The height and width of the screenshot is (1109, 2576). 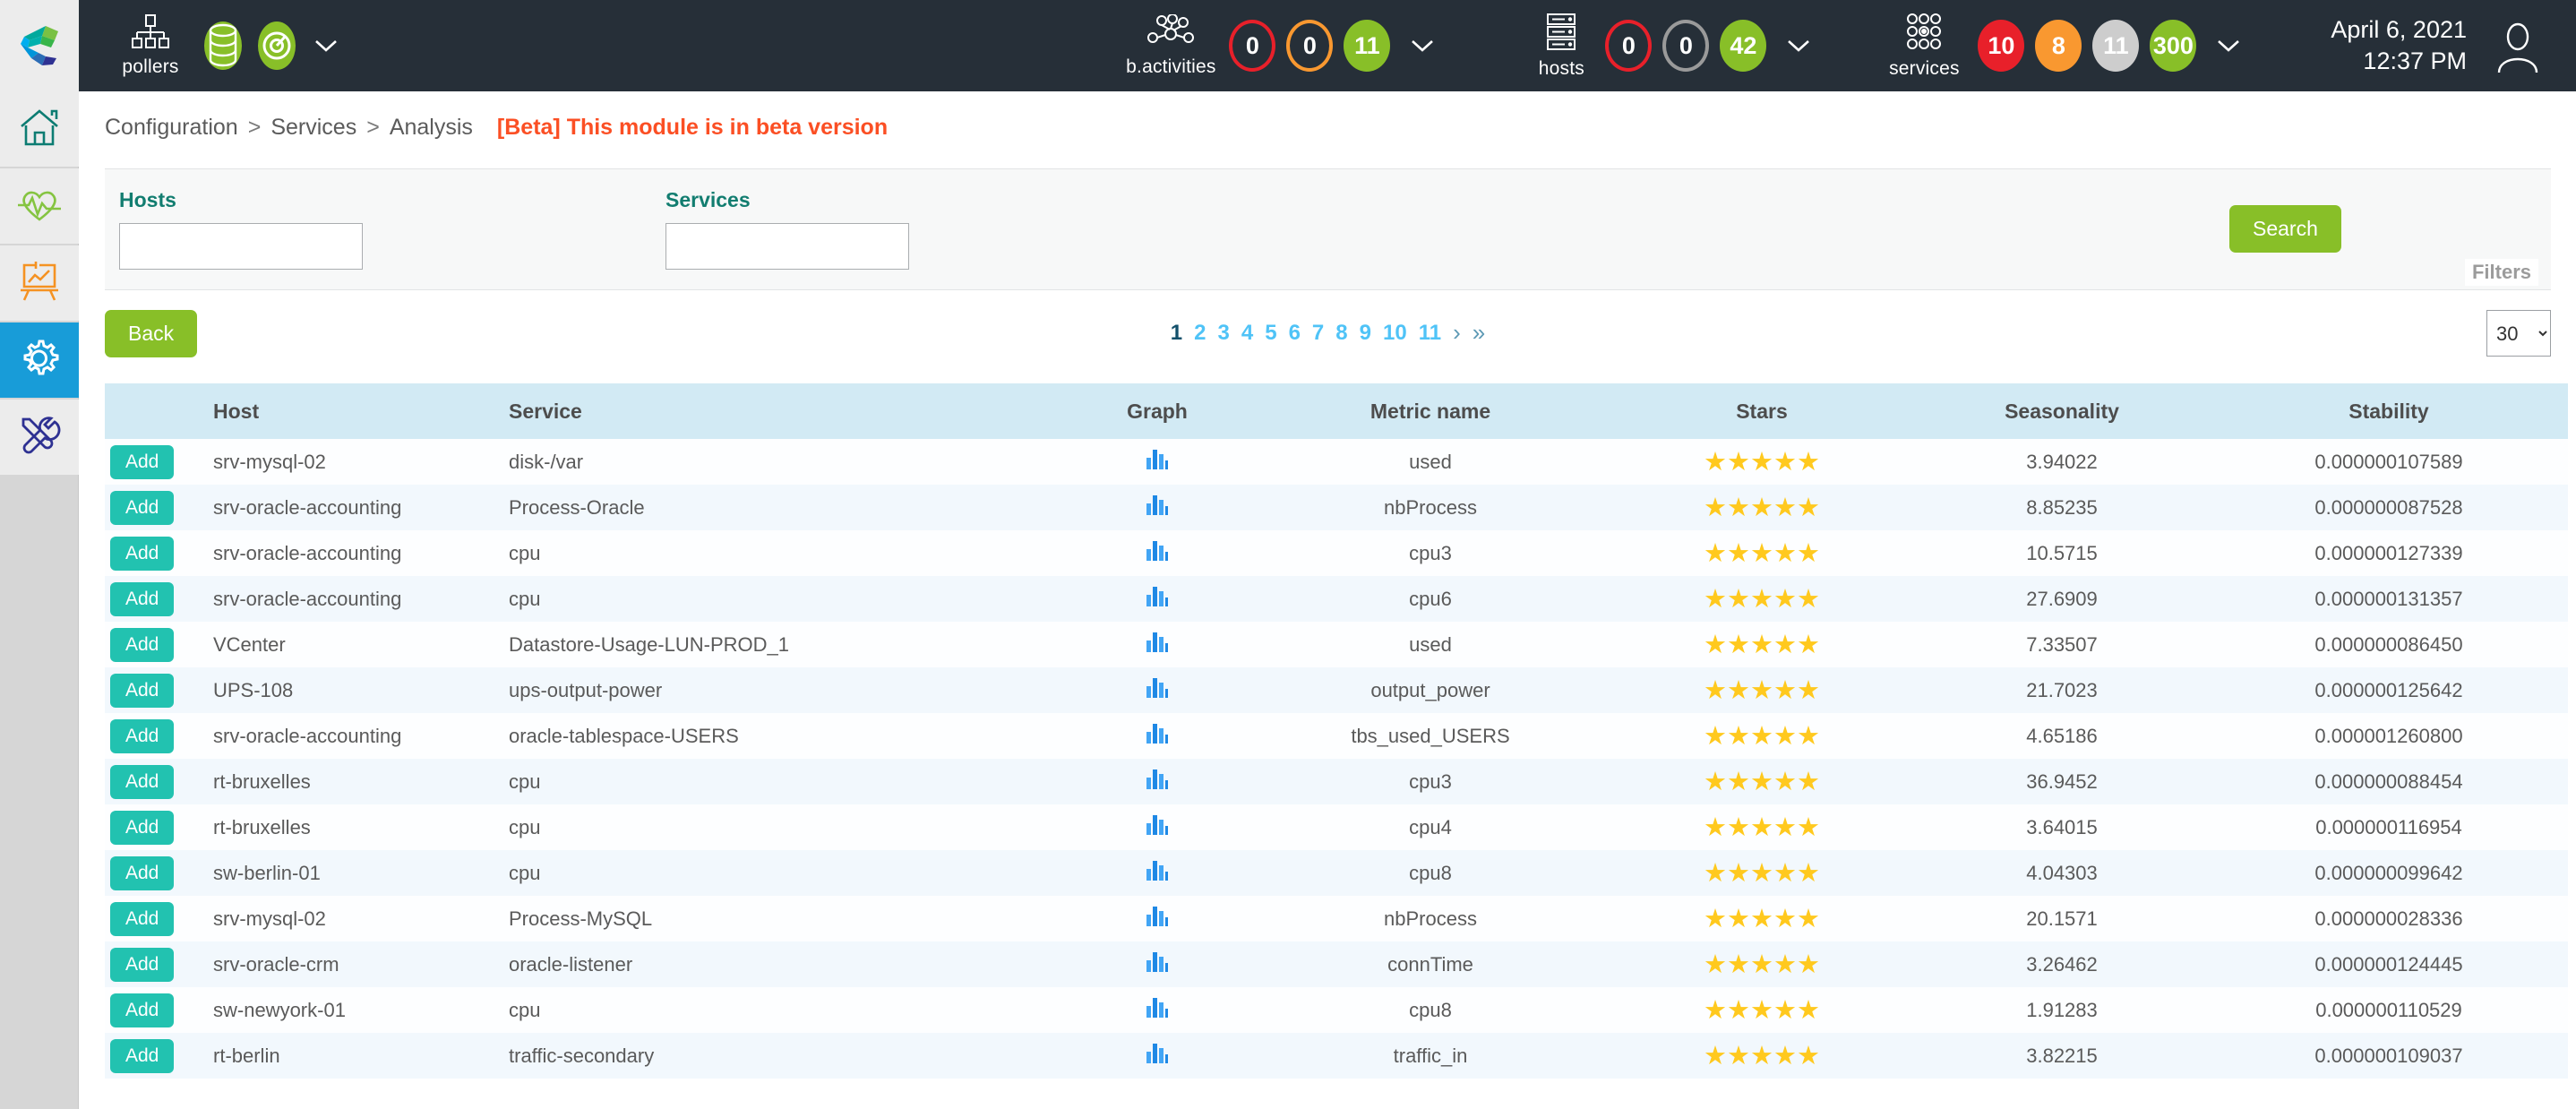 What do you see at coordinates (1430, 332) in the screenshot?
I see `pagination-page-11: 11` at bounding box center [1430, 332].